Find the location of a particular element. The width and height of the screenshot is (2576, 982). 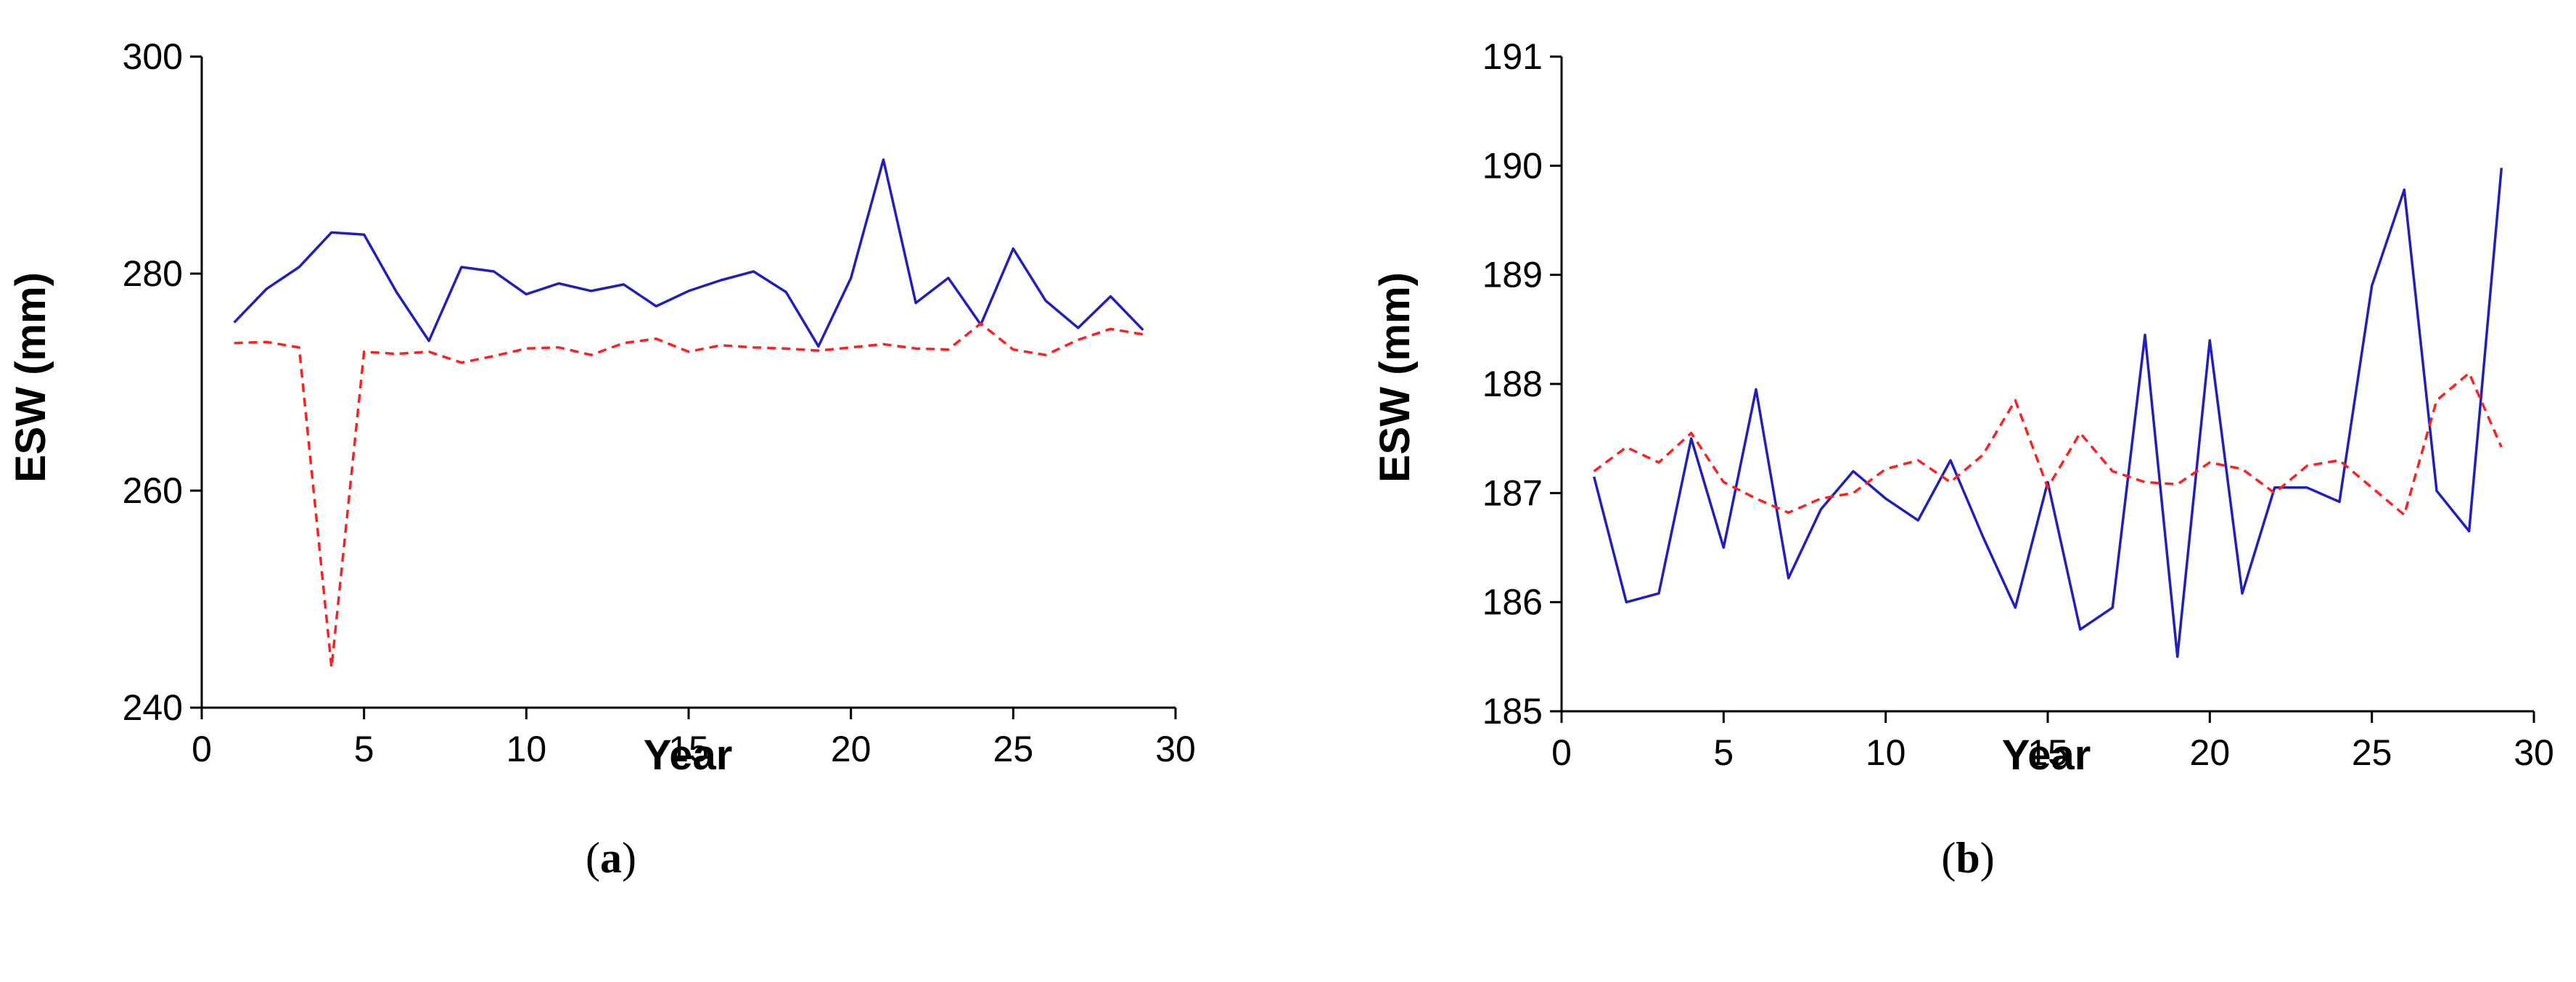

y-tick-label: 260 is located at coordinates (153, 490).